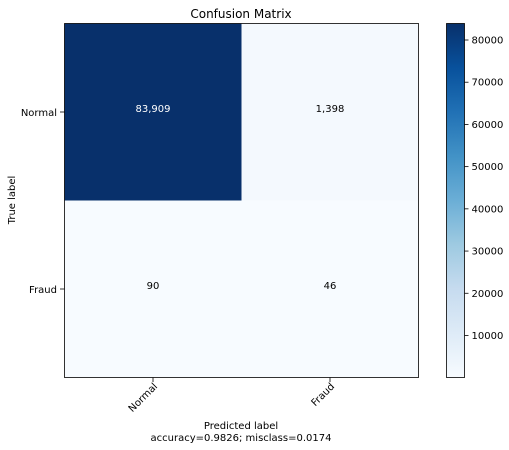 The width and height of the screenshot is (509, 450). Describe the element at coordinates (43, 290) in the screenshot. I see `y-tick-label-fraud: Fraud` at that location.